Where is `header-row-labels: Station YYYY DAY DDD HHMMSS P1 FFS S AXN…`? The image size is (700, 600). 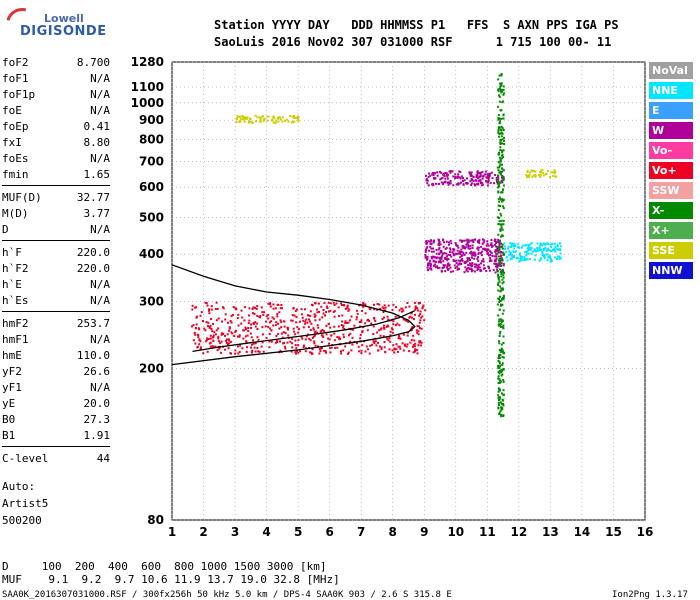 header-row-labels: Station YYYY DAY DDD HHMMSS P1 FFS S AXN… is located at coordinates (416, 25).